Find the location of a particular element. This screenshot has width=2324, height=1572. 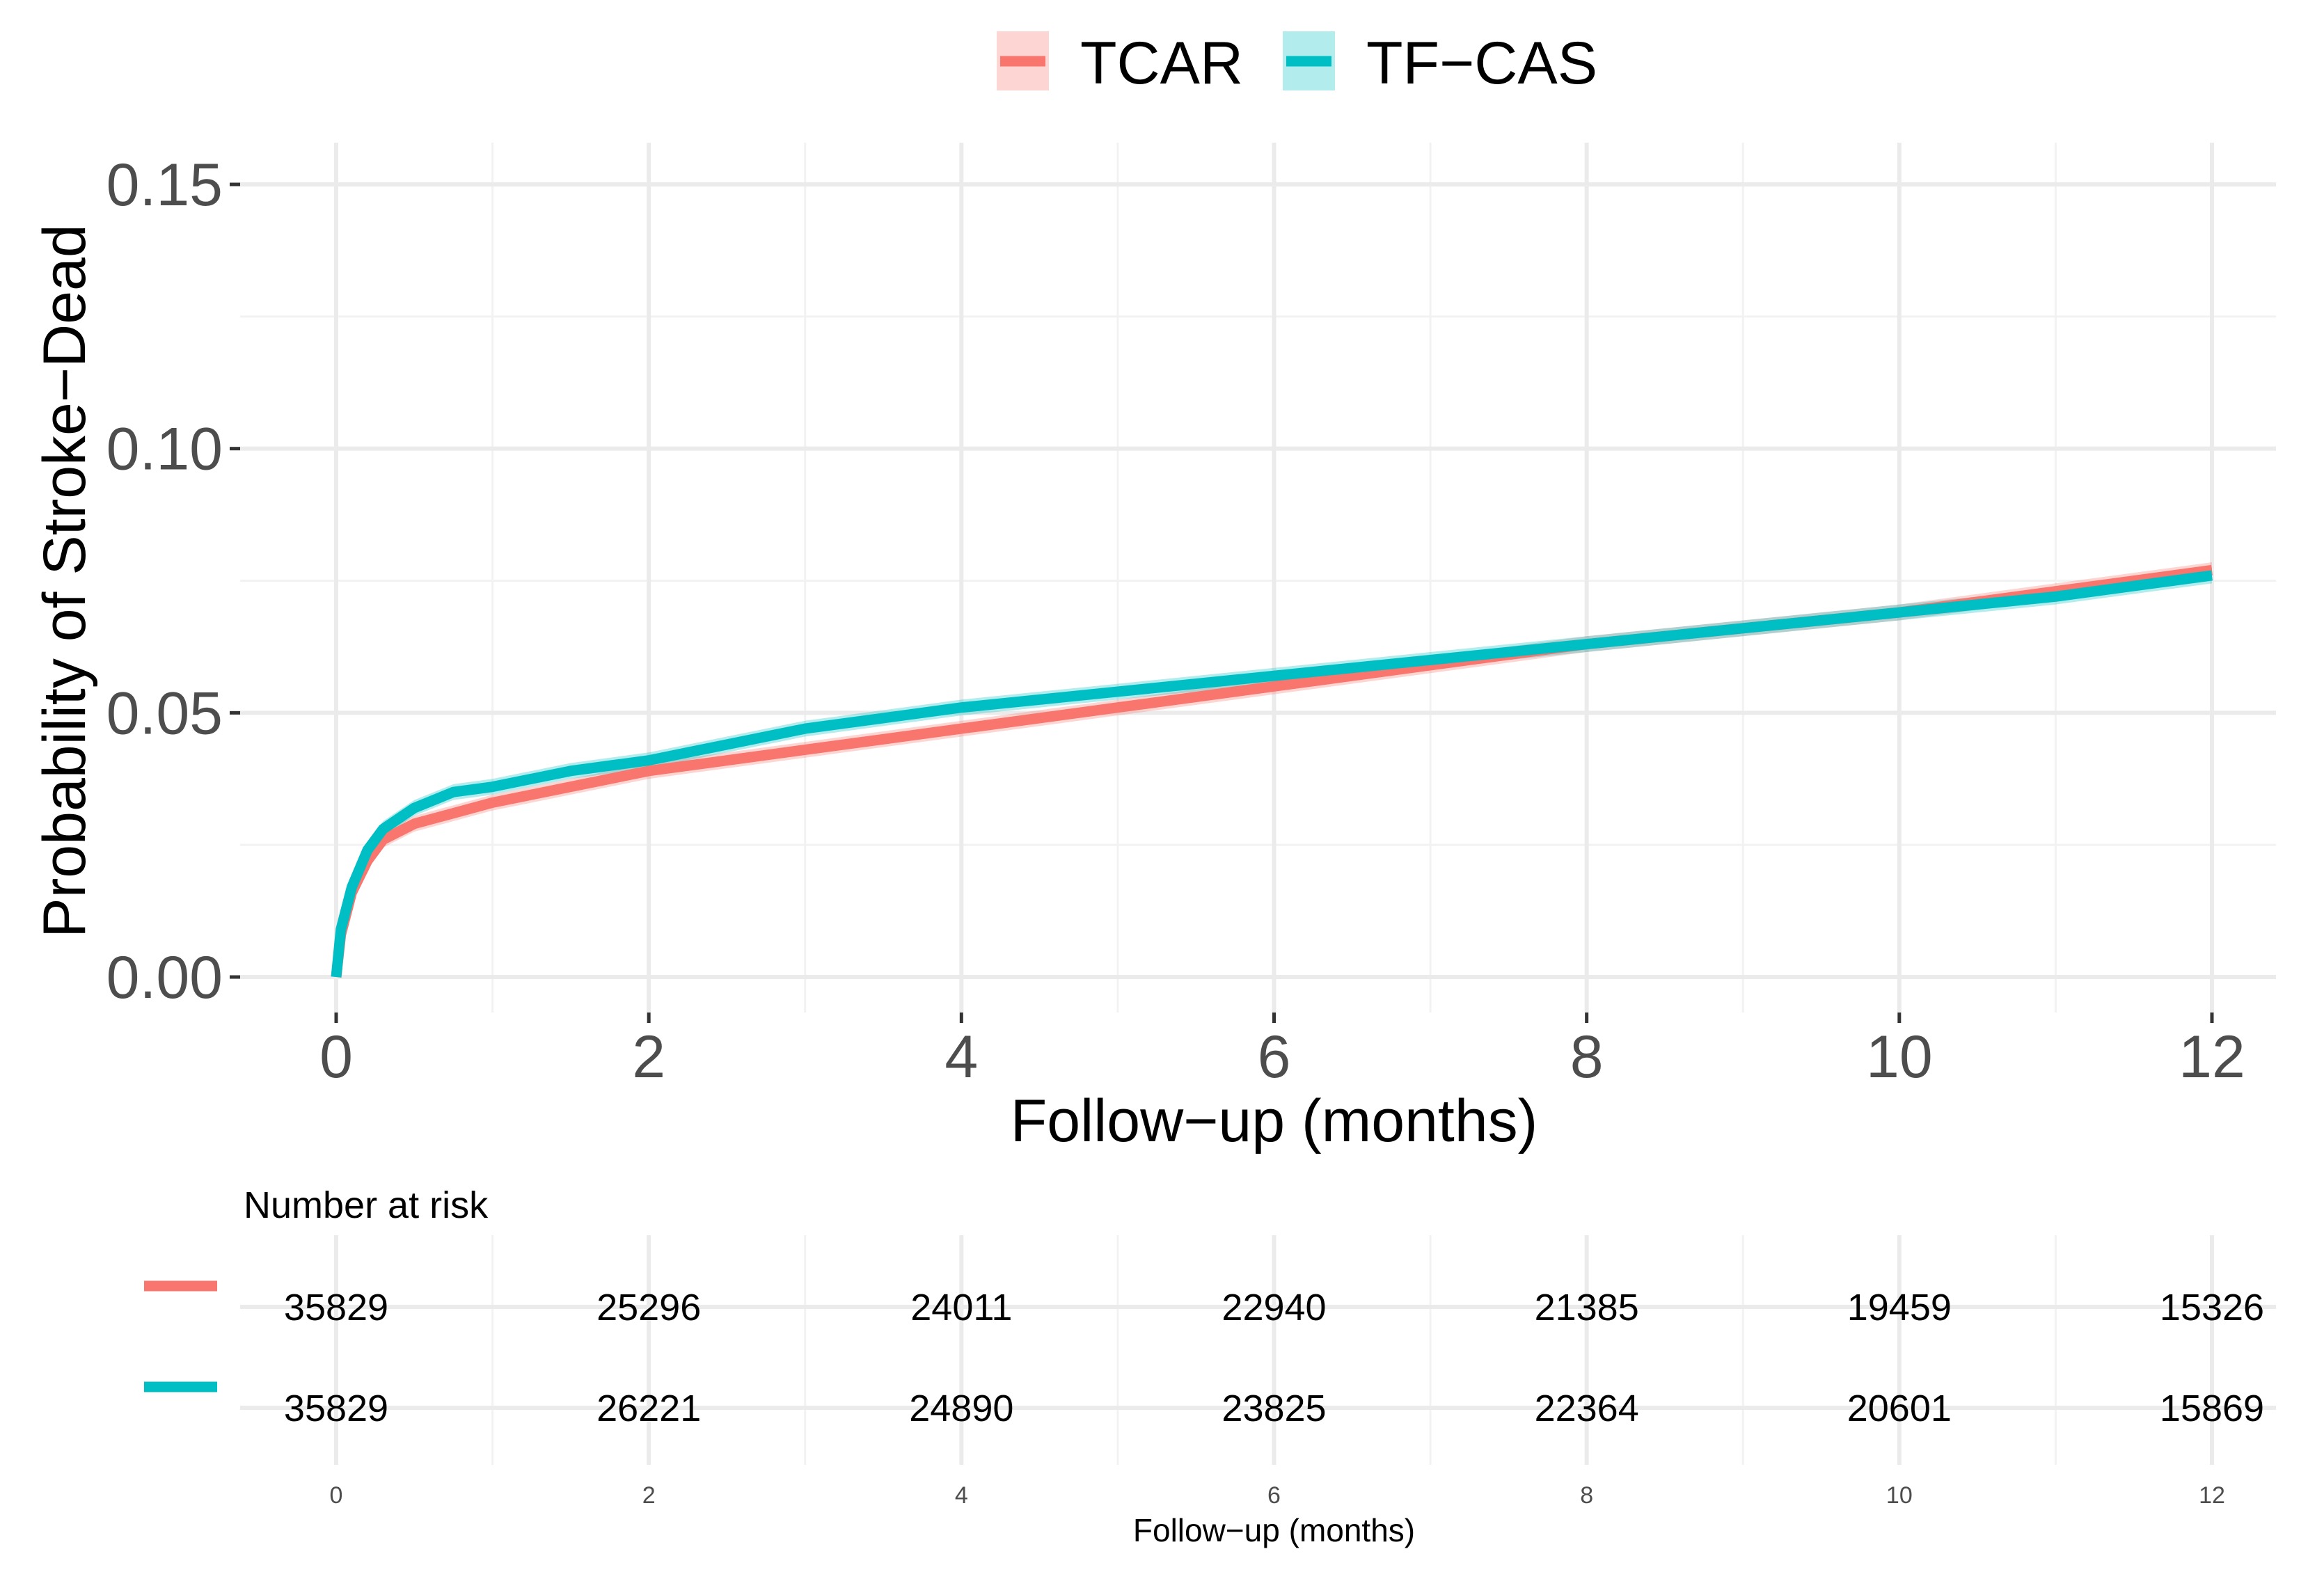

y-tick-label: 0.10 is located at coordinates (165, 450).